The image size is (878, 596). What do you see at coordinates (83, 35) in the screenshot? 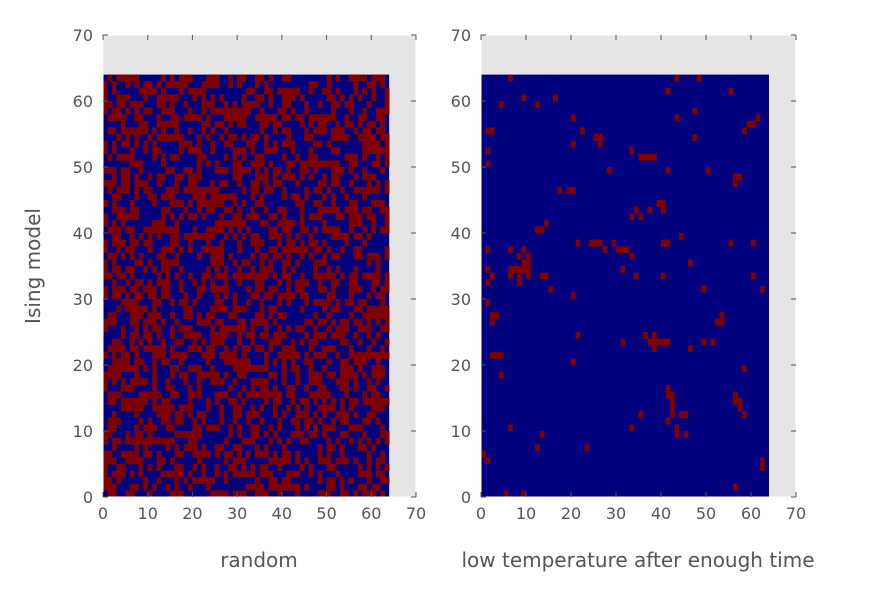
I see `left-ytick-label: 70` at bounding box center [83, 35].